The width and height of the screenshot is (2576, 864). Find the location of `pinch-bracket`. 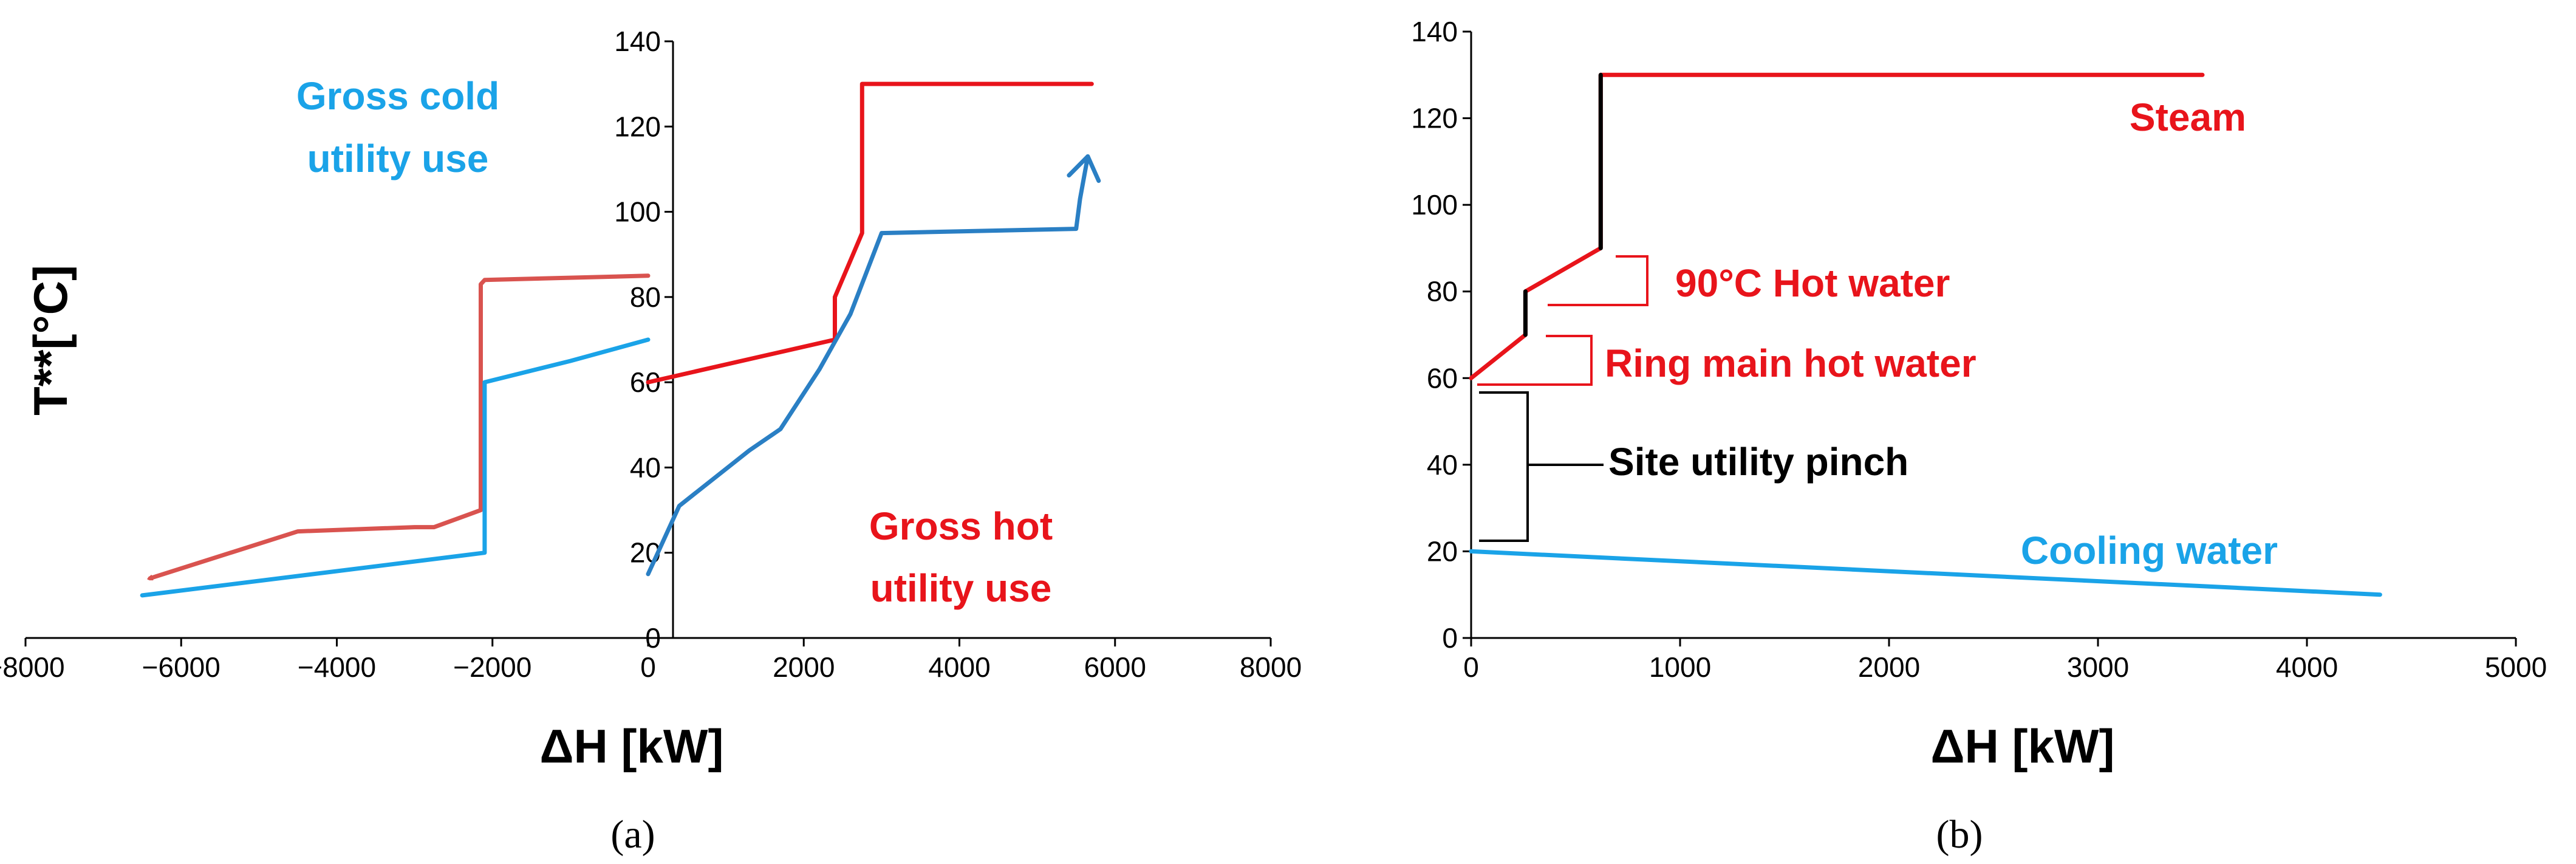

pinch-bracket is located at coordinates (1541, 466).